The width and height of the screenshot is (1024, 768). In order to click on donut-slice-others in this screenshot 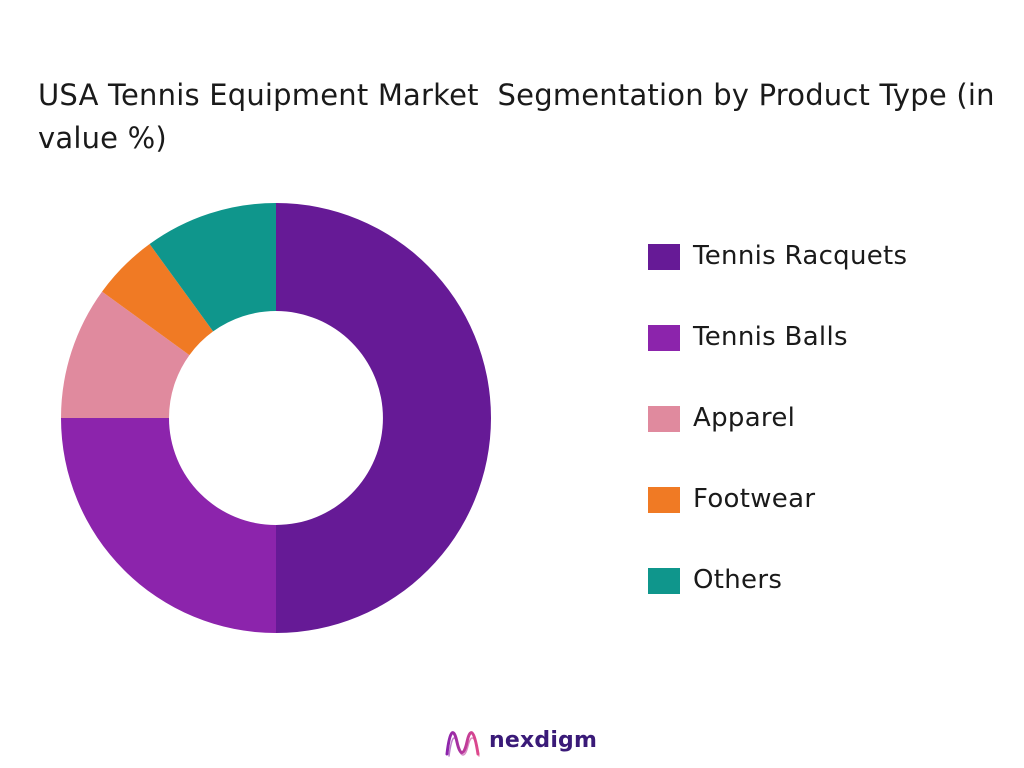, I will do `click(212, 267)`.